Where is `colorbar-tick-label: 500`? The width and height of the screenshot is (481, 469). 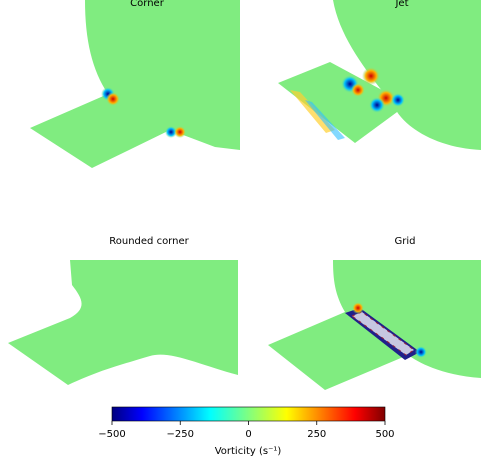
colorbar-tick-label: 500 is located at coordinates (384, 434).